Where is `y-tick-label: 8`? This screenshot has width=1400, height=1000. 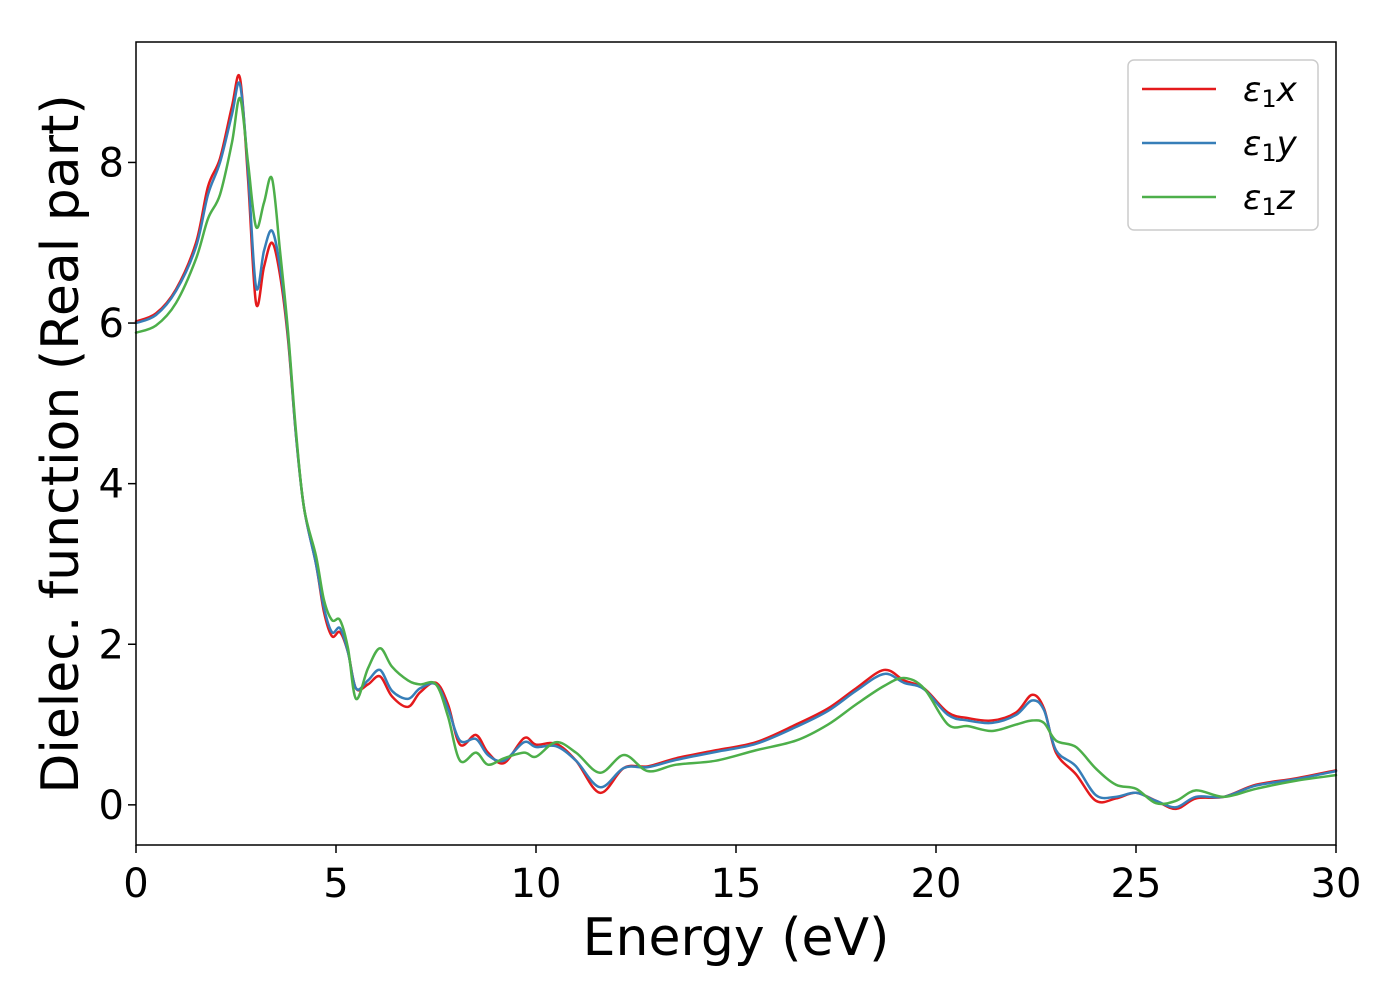 y-tick-label: 8 is located at coordinates (111, 163).